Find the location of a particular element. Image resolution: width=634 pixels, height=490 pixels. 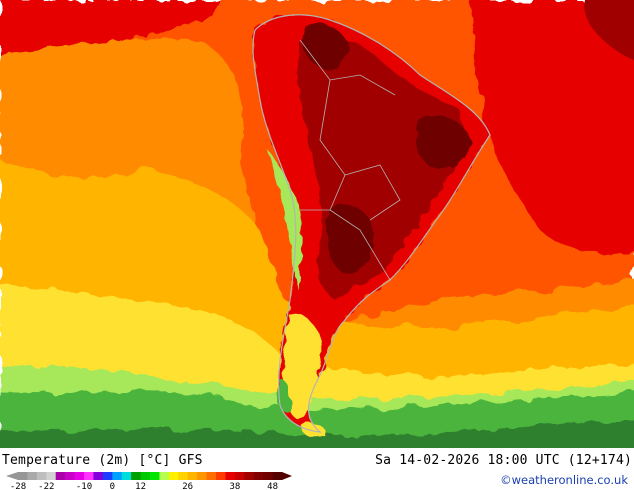

colorbar-arrow-low is located at coordinates (12, 476).